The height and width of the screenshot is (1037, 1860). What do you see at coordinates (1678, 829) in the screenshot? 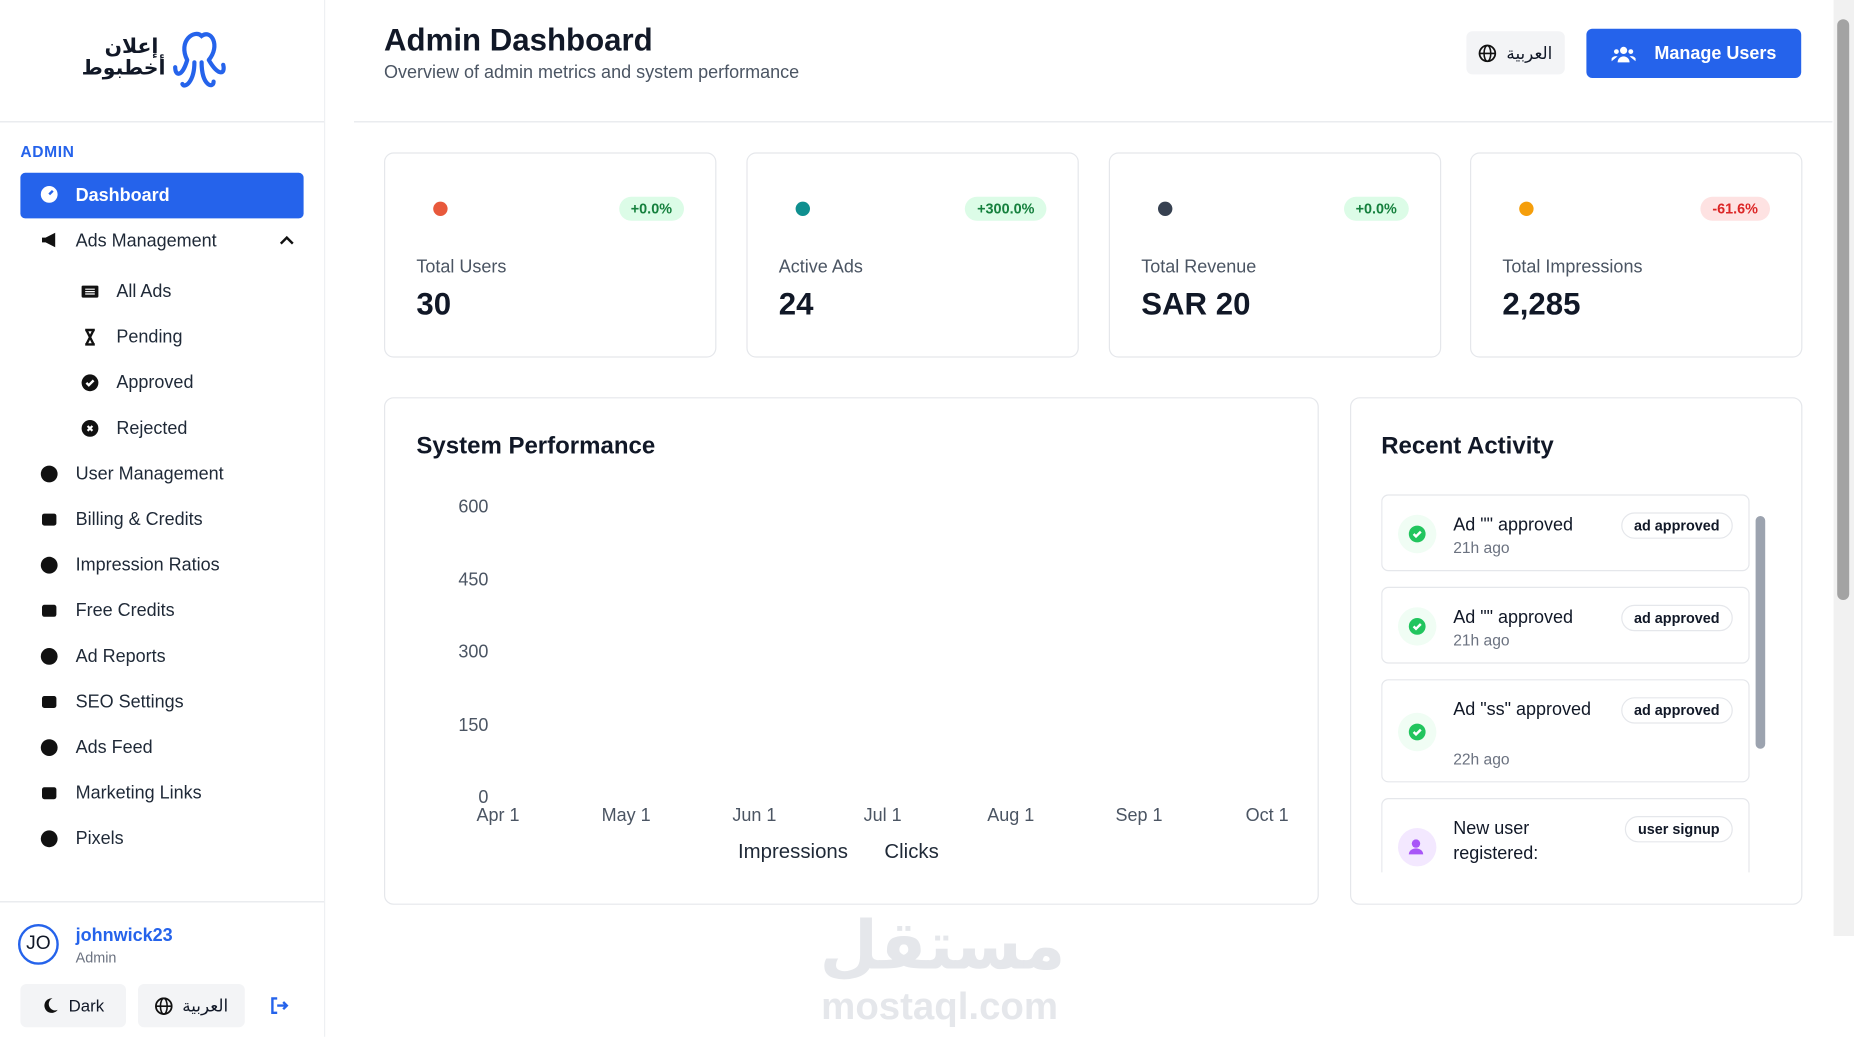
I see `activity-tag: user signup` at bounding box center [1678, 829].